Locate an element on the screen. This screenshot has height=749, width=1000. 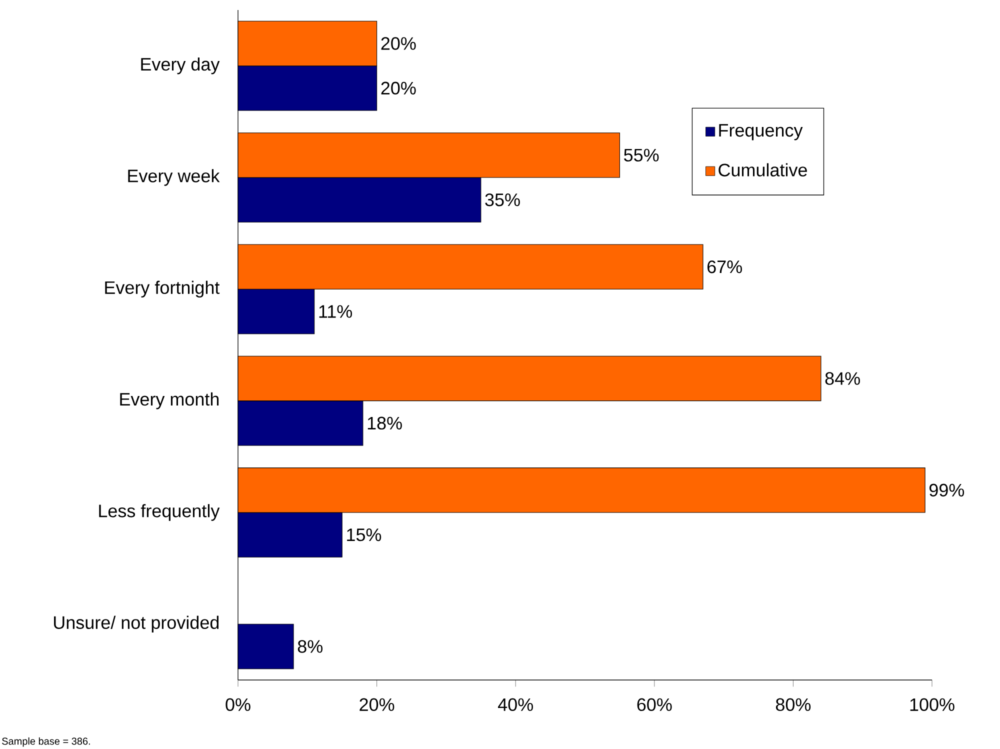
y-tick-label: Every fortnight is located at coordinates (162, 289).